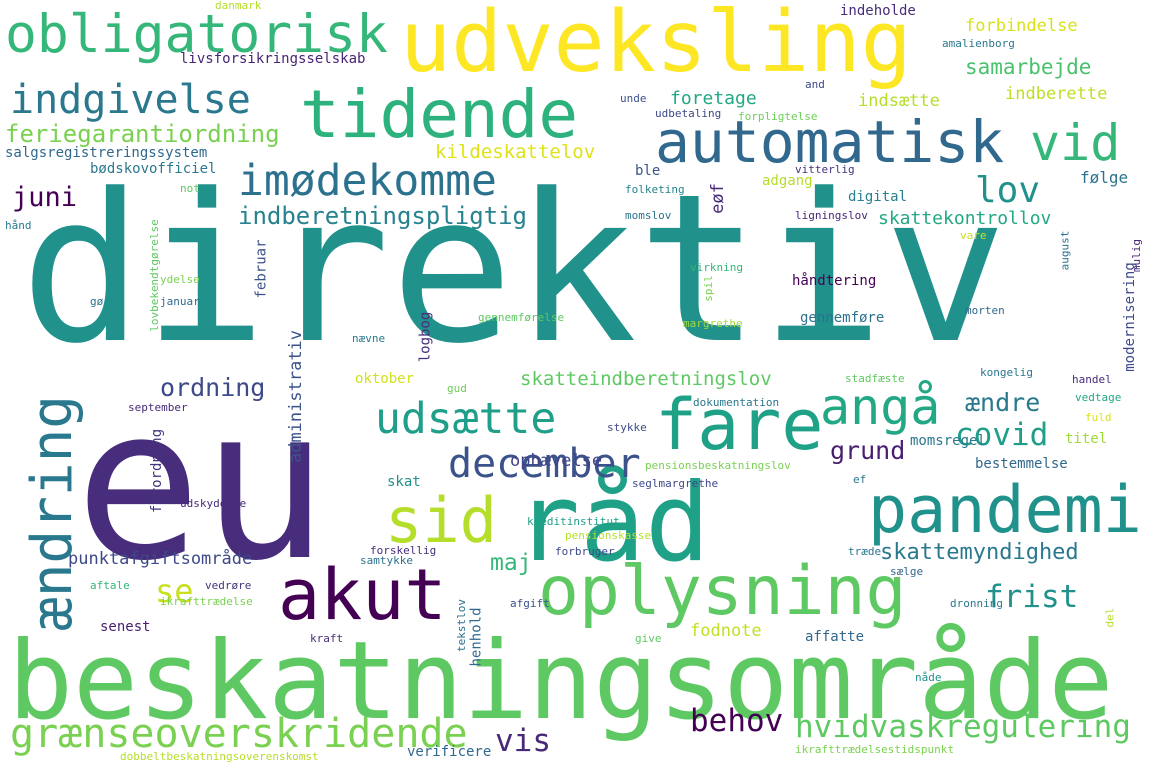  Describe the element at coordinates (160, 559) in the screenshot. I see `word-punktafgiftsomrade: punktafgiftsområde` at that location.